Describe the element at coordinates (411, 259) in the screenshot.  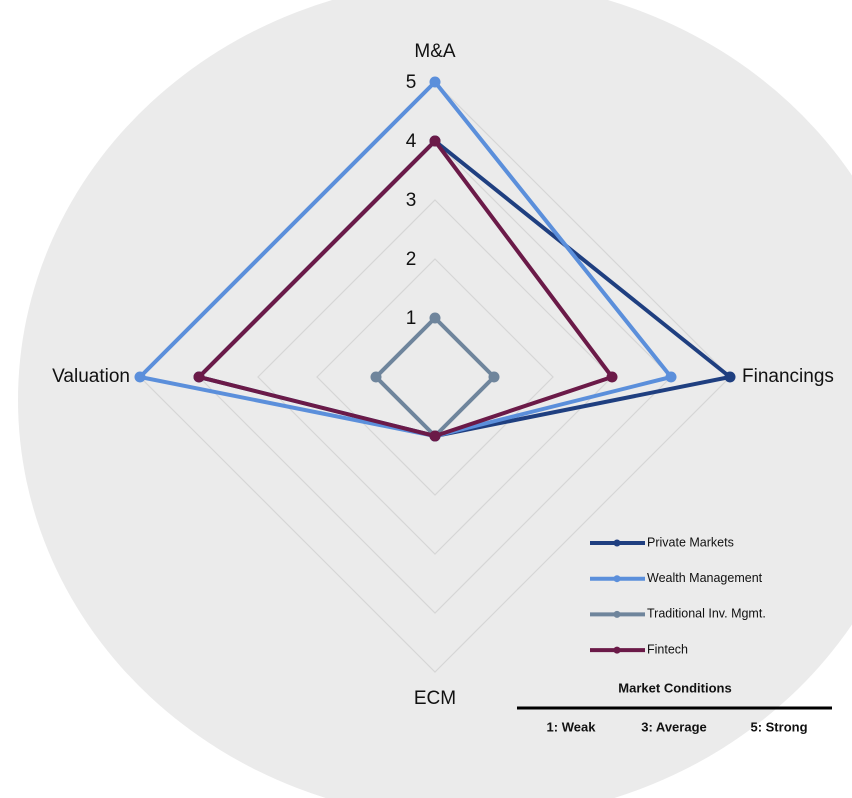
I see `r-tick-label: 2` at that location.